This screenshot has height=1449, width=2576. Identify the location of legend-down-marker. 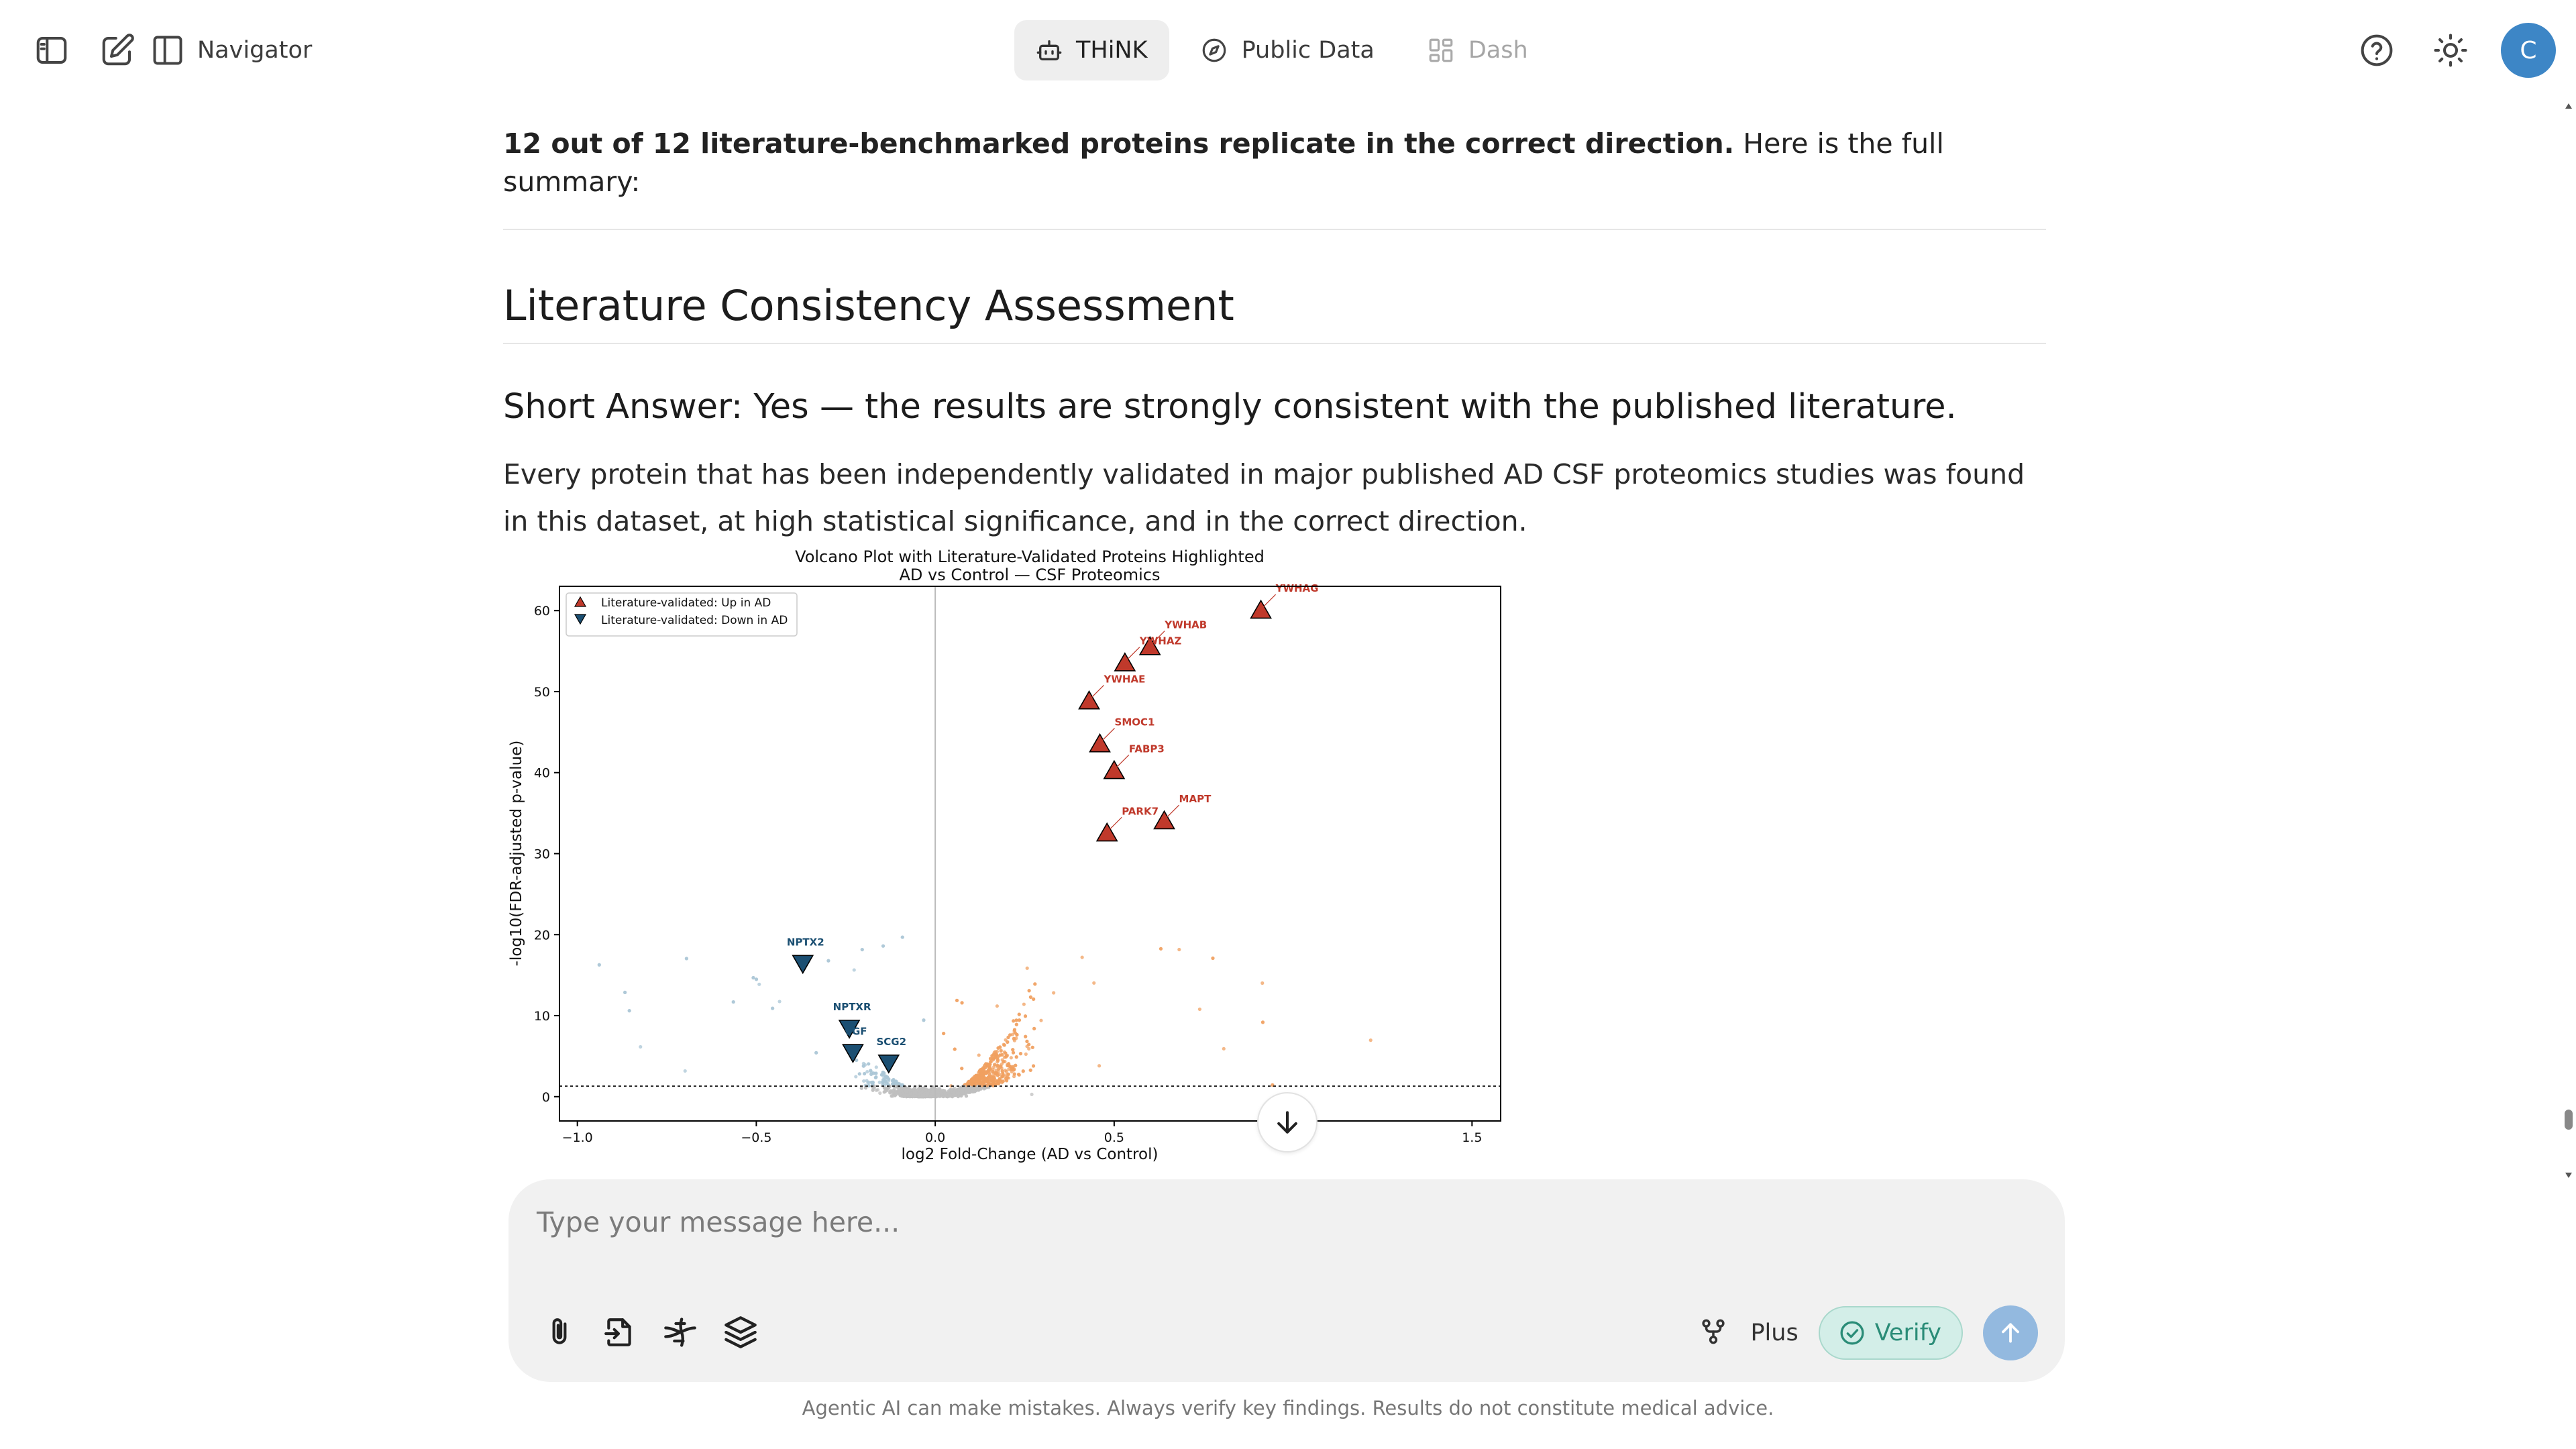
(580, 619).